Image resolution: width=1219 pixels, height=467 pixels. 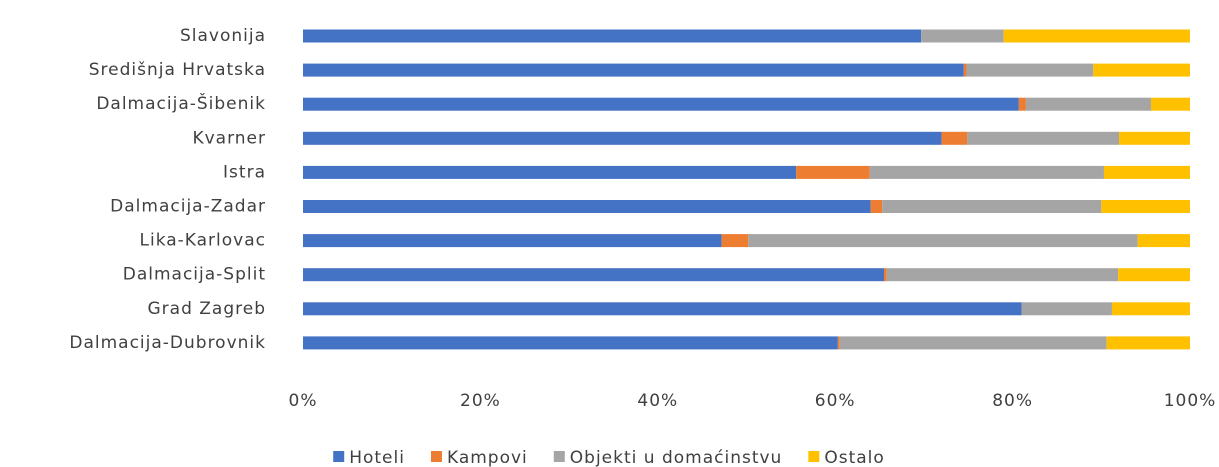 What do you see at coordinates (377, 457) in the screenshot?
I see `legend-label: Hoteli` at bounding box center [377, 457].